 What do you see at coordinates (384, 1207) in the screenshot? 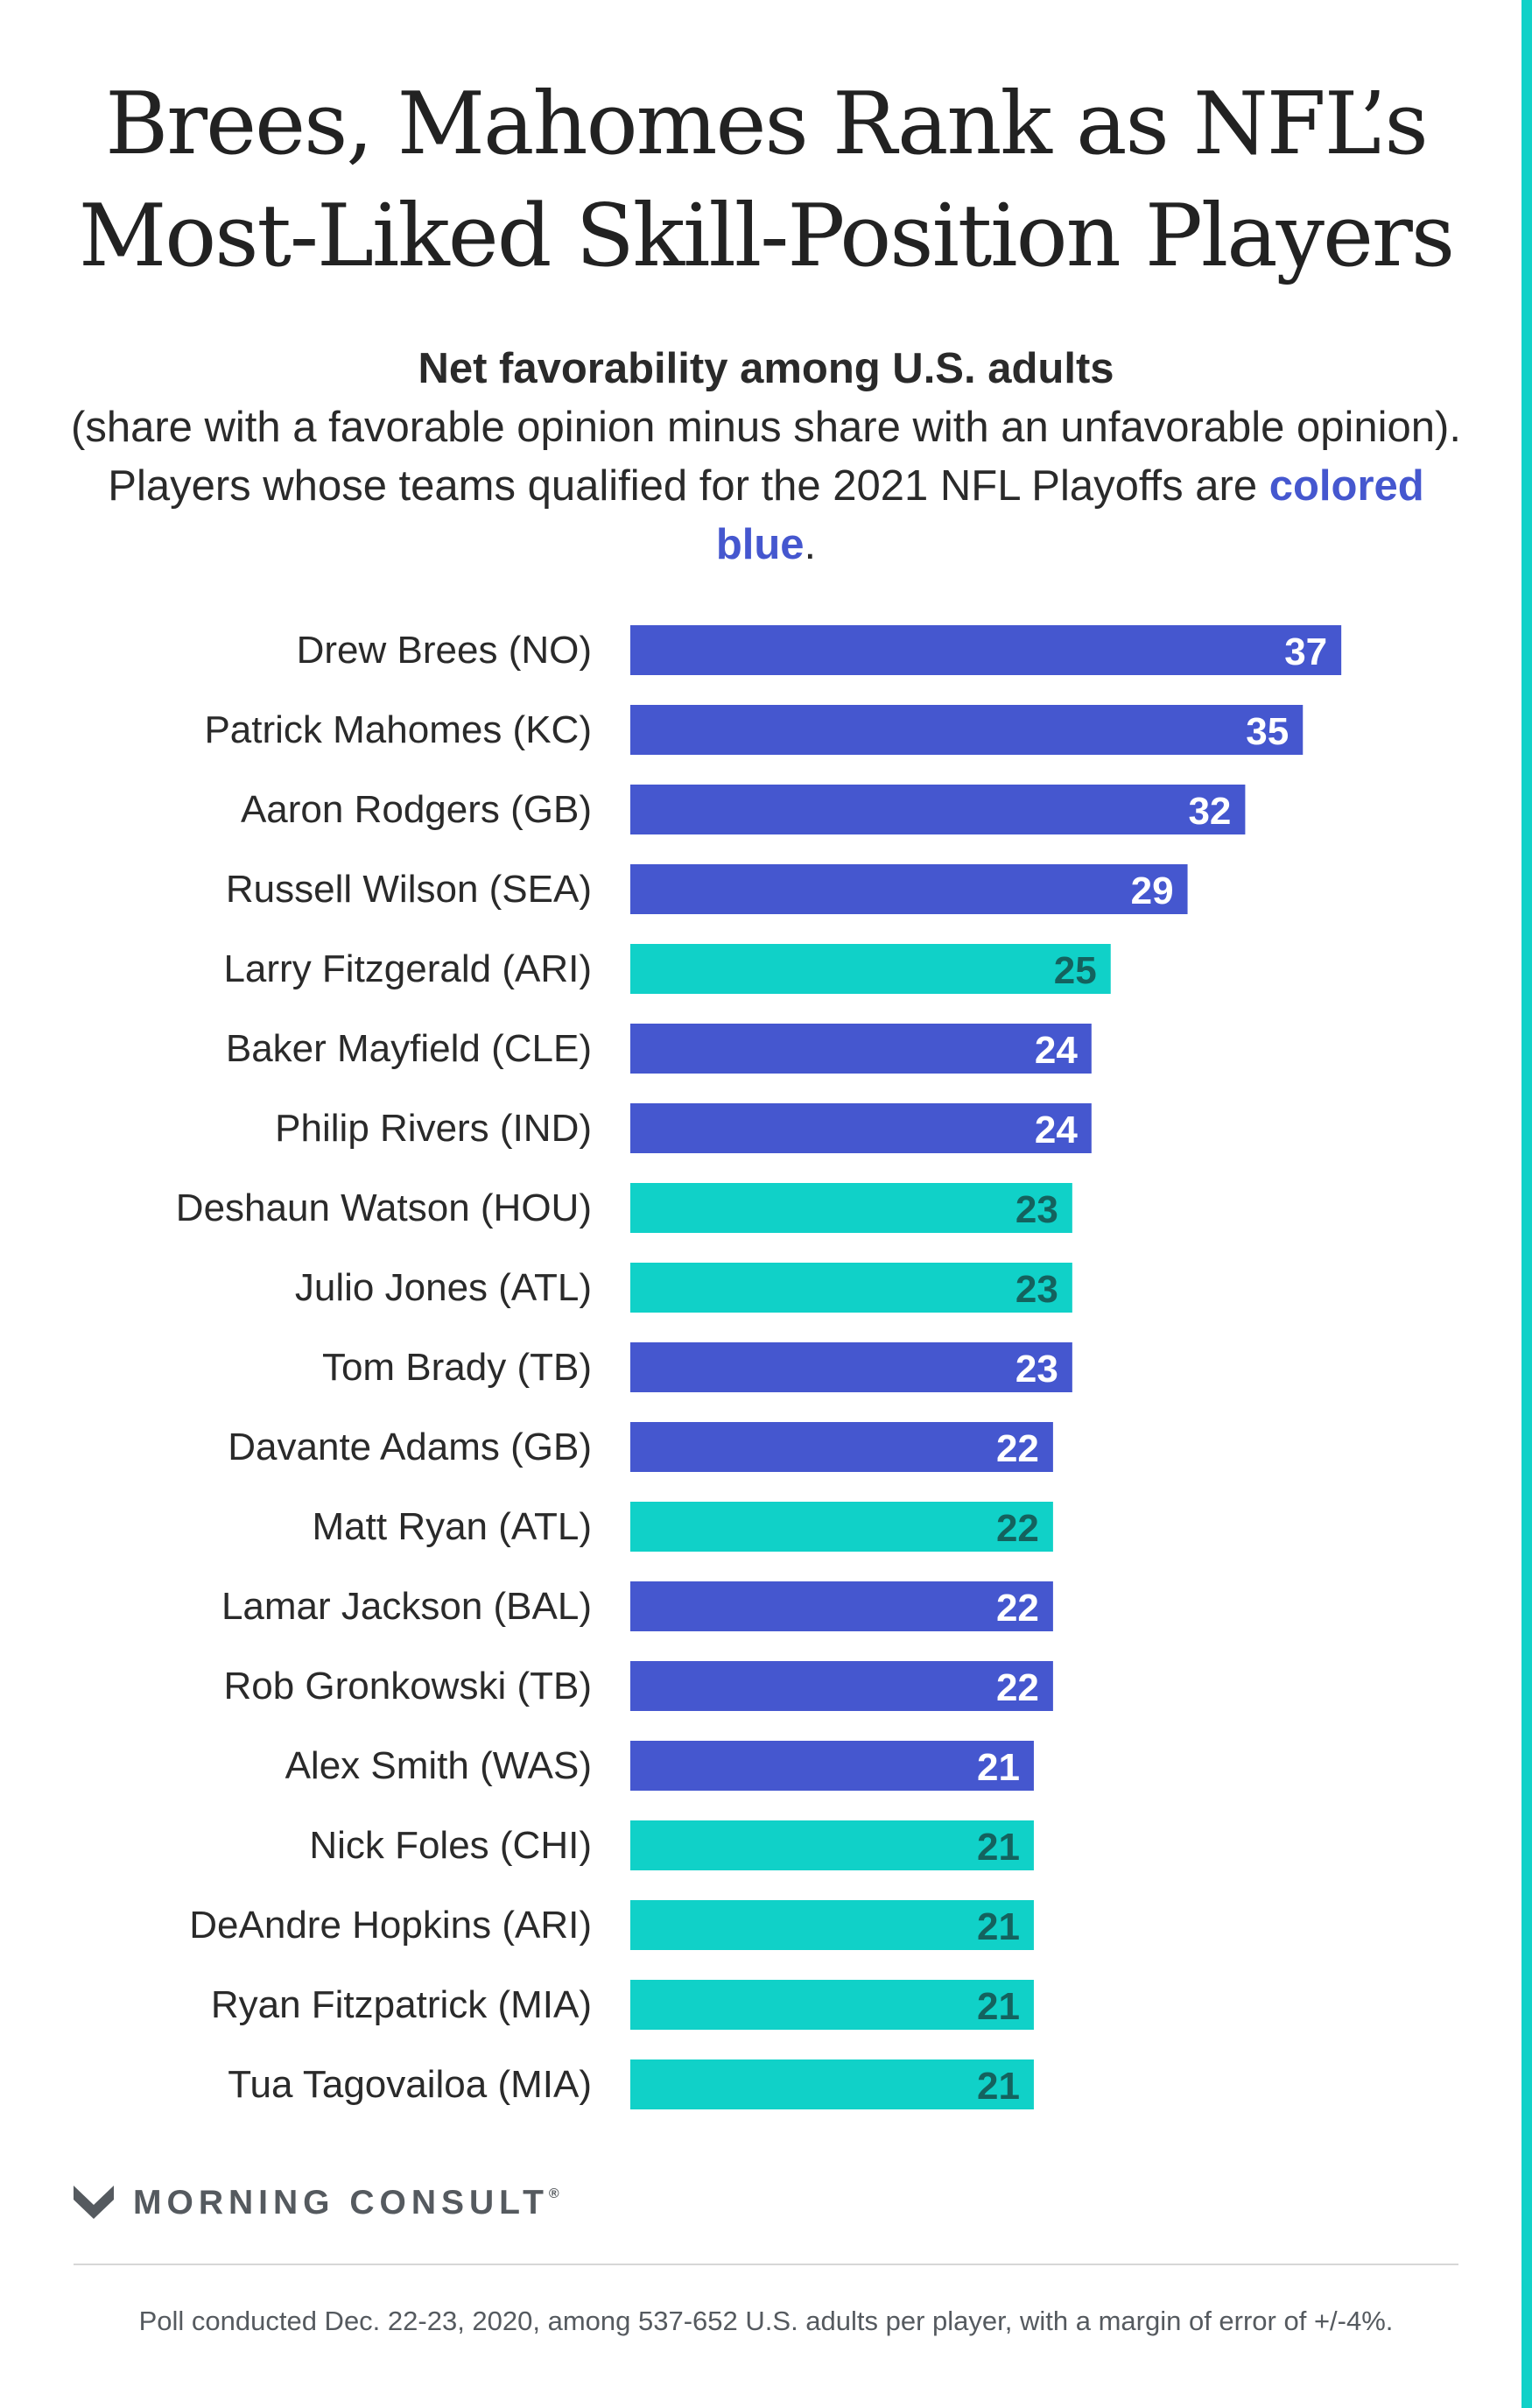
I see `category-label: Deshaun Watson (HOU)` at bounding box center [384, 1207].